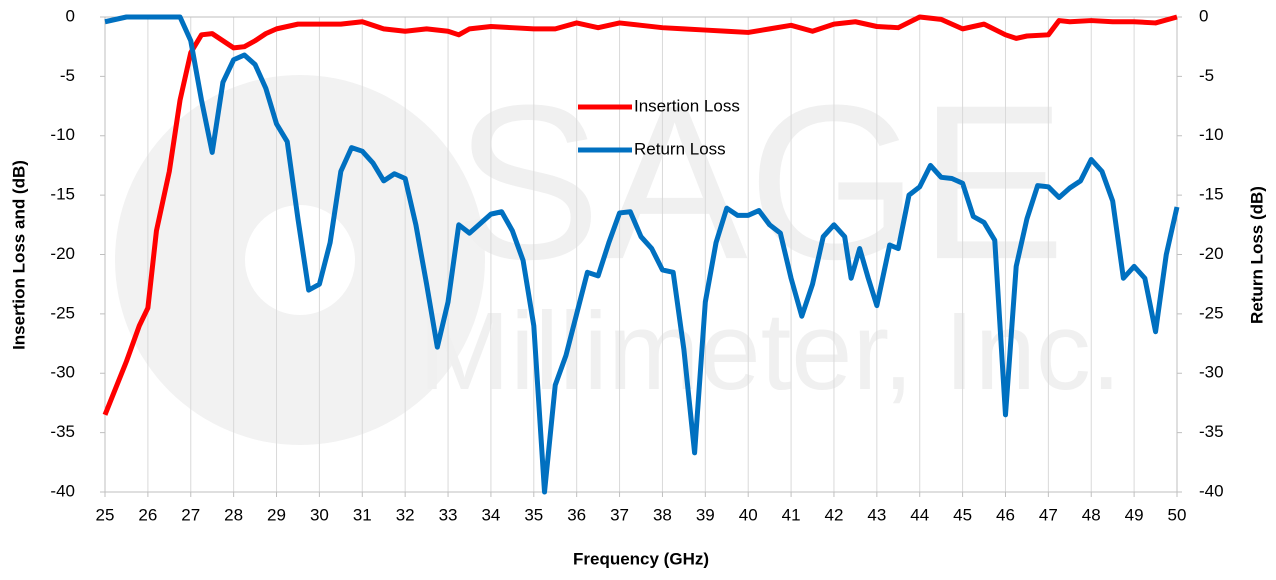  What do you see at coordinates (770, 351) in the screenshot?
I see `watermark: Millimeter, Inc.` at bounding box center [770, 351].